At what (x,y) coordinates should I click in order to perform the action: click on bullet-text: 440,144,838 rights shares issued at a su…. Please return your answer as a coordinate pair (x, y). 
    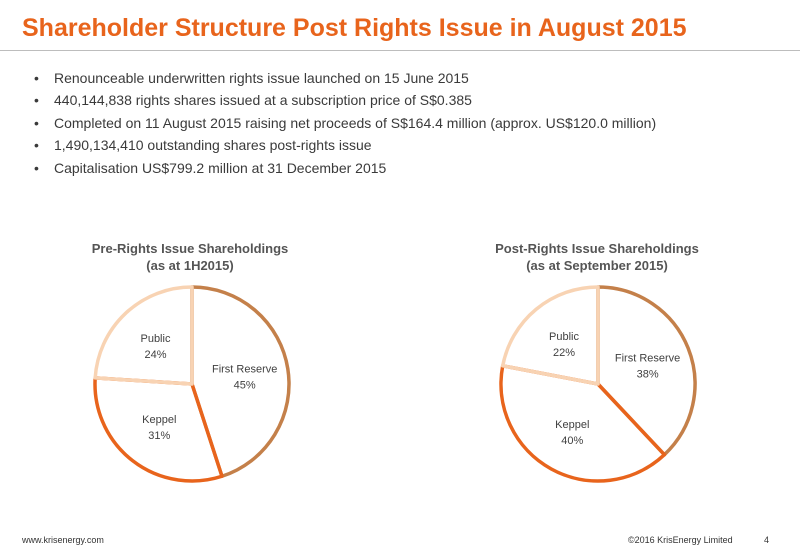
    Looking at the image, I should click on (263, 100).